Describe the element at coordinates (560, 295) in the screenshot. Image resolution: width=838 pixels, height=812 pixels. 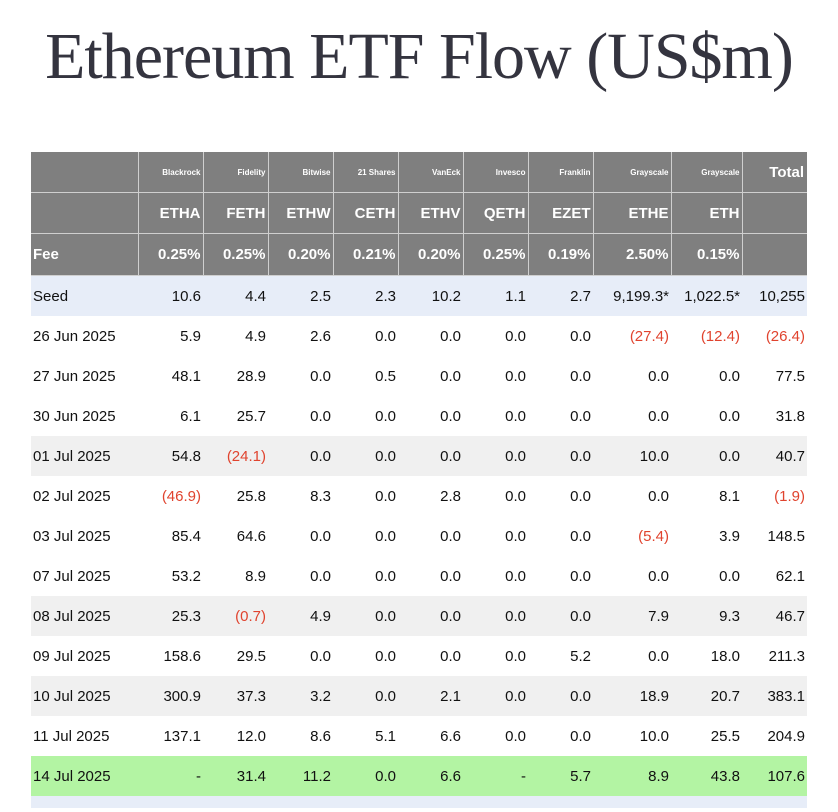
I see `flow-cell: 2.7` at that location.